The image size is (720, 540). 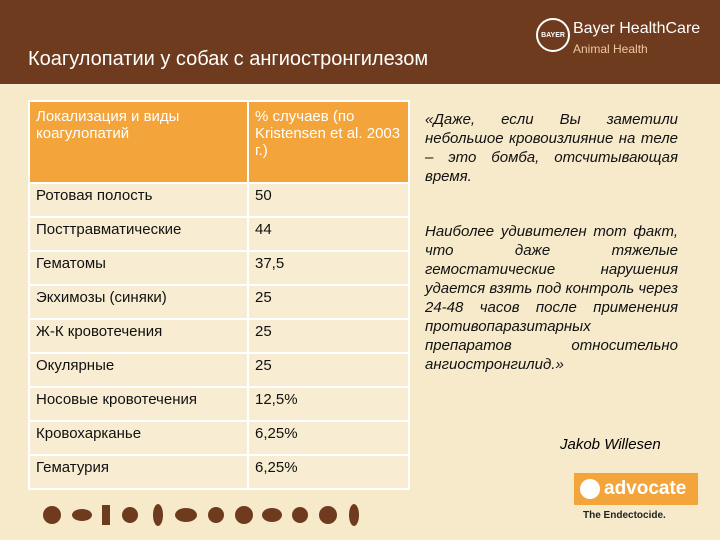 What do you see at coordinates (637, 28) in the screenshot?
I see `logo-brand: Bayer HealthCare` at bounding box center [637, 28].